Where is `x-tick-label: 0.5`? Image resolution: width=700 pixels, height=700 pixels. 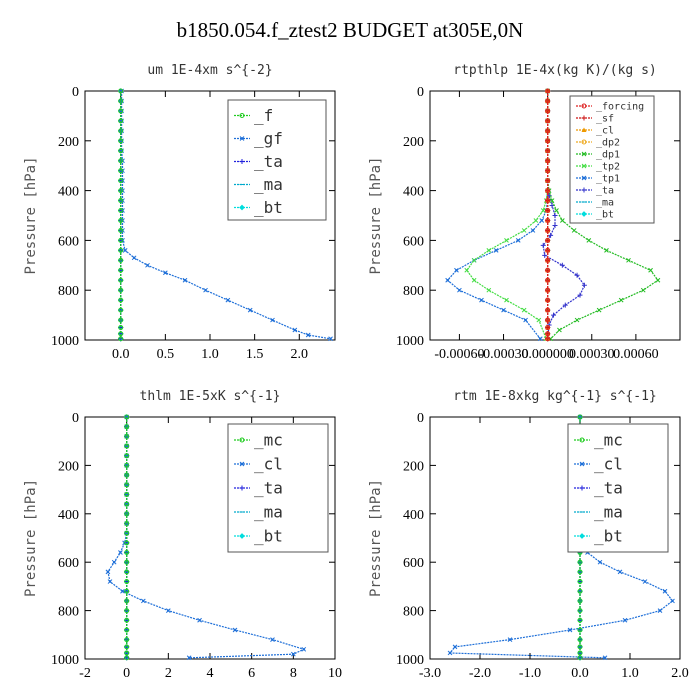 x-tick-label: 0.5 is located at coordinates (166, 354).